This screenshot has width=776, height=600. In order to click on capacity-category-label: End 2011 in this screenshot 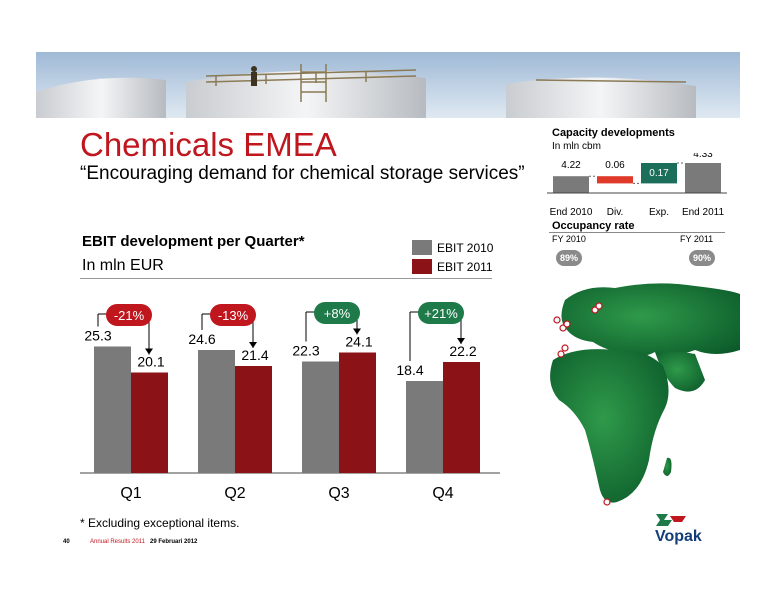, I will do `click(703, 212)`.